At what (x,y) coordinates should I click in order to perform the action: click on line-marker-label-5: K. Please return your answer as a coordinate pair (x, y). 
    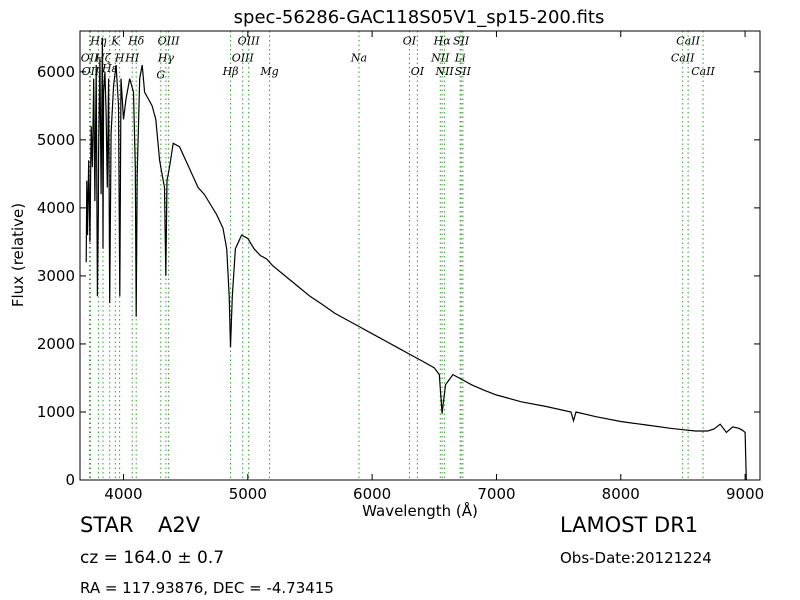
    Looking at the image, I should click on (115, 41).